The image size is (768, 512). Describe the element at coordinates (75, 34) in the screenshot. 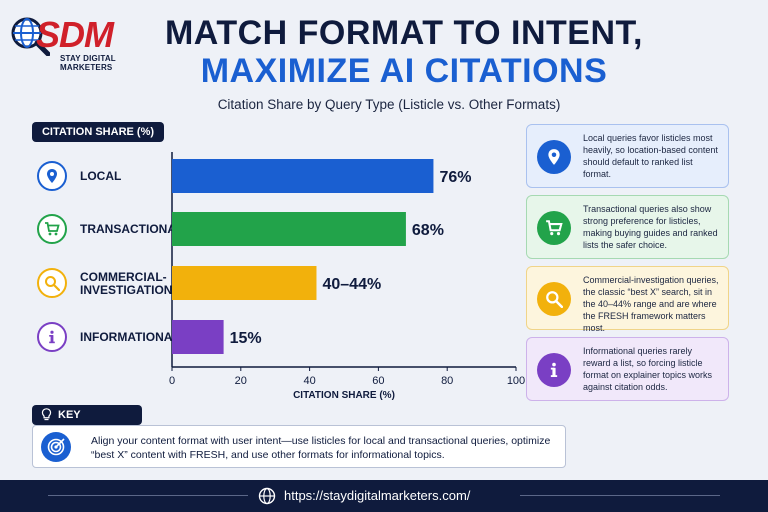

I see `logo-text: SDM` at that location.